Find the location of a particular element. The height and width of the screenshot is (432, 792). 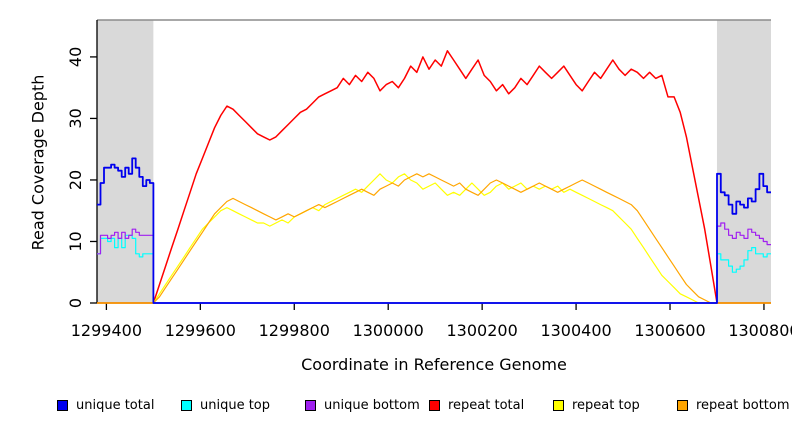

x-axis-title: Coordinate in Reference Genome is located at coordinates (434, 364).